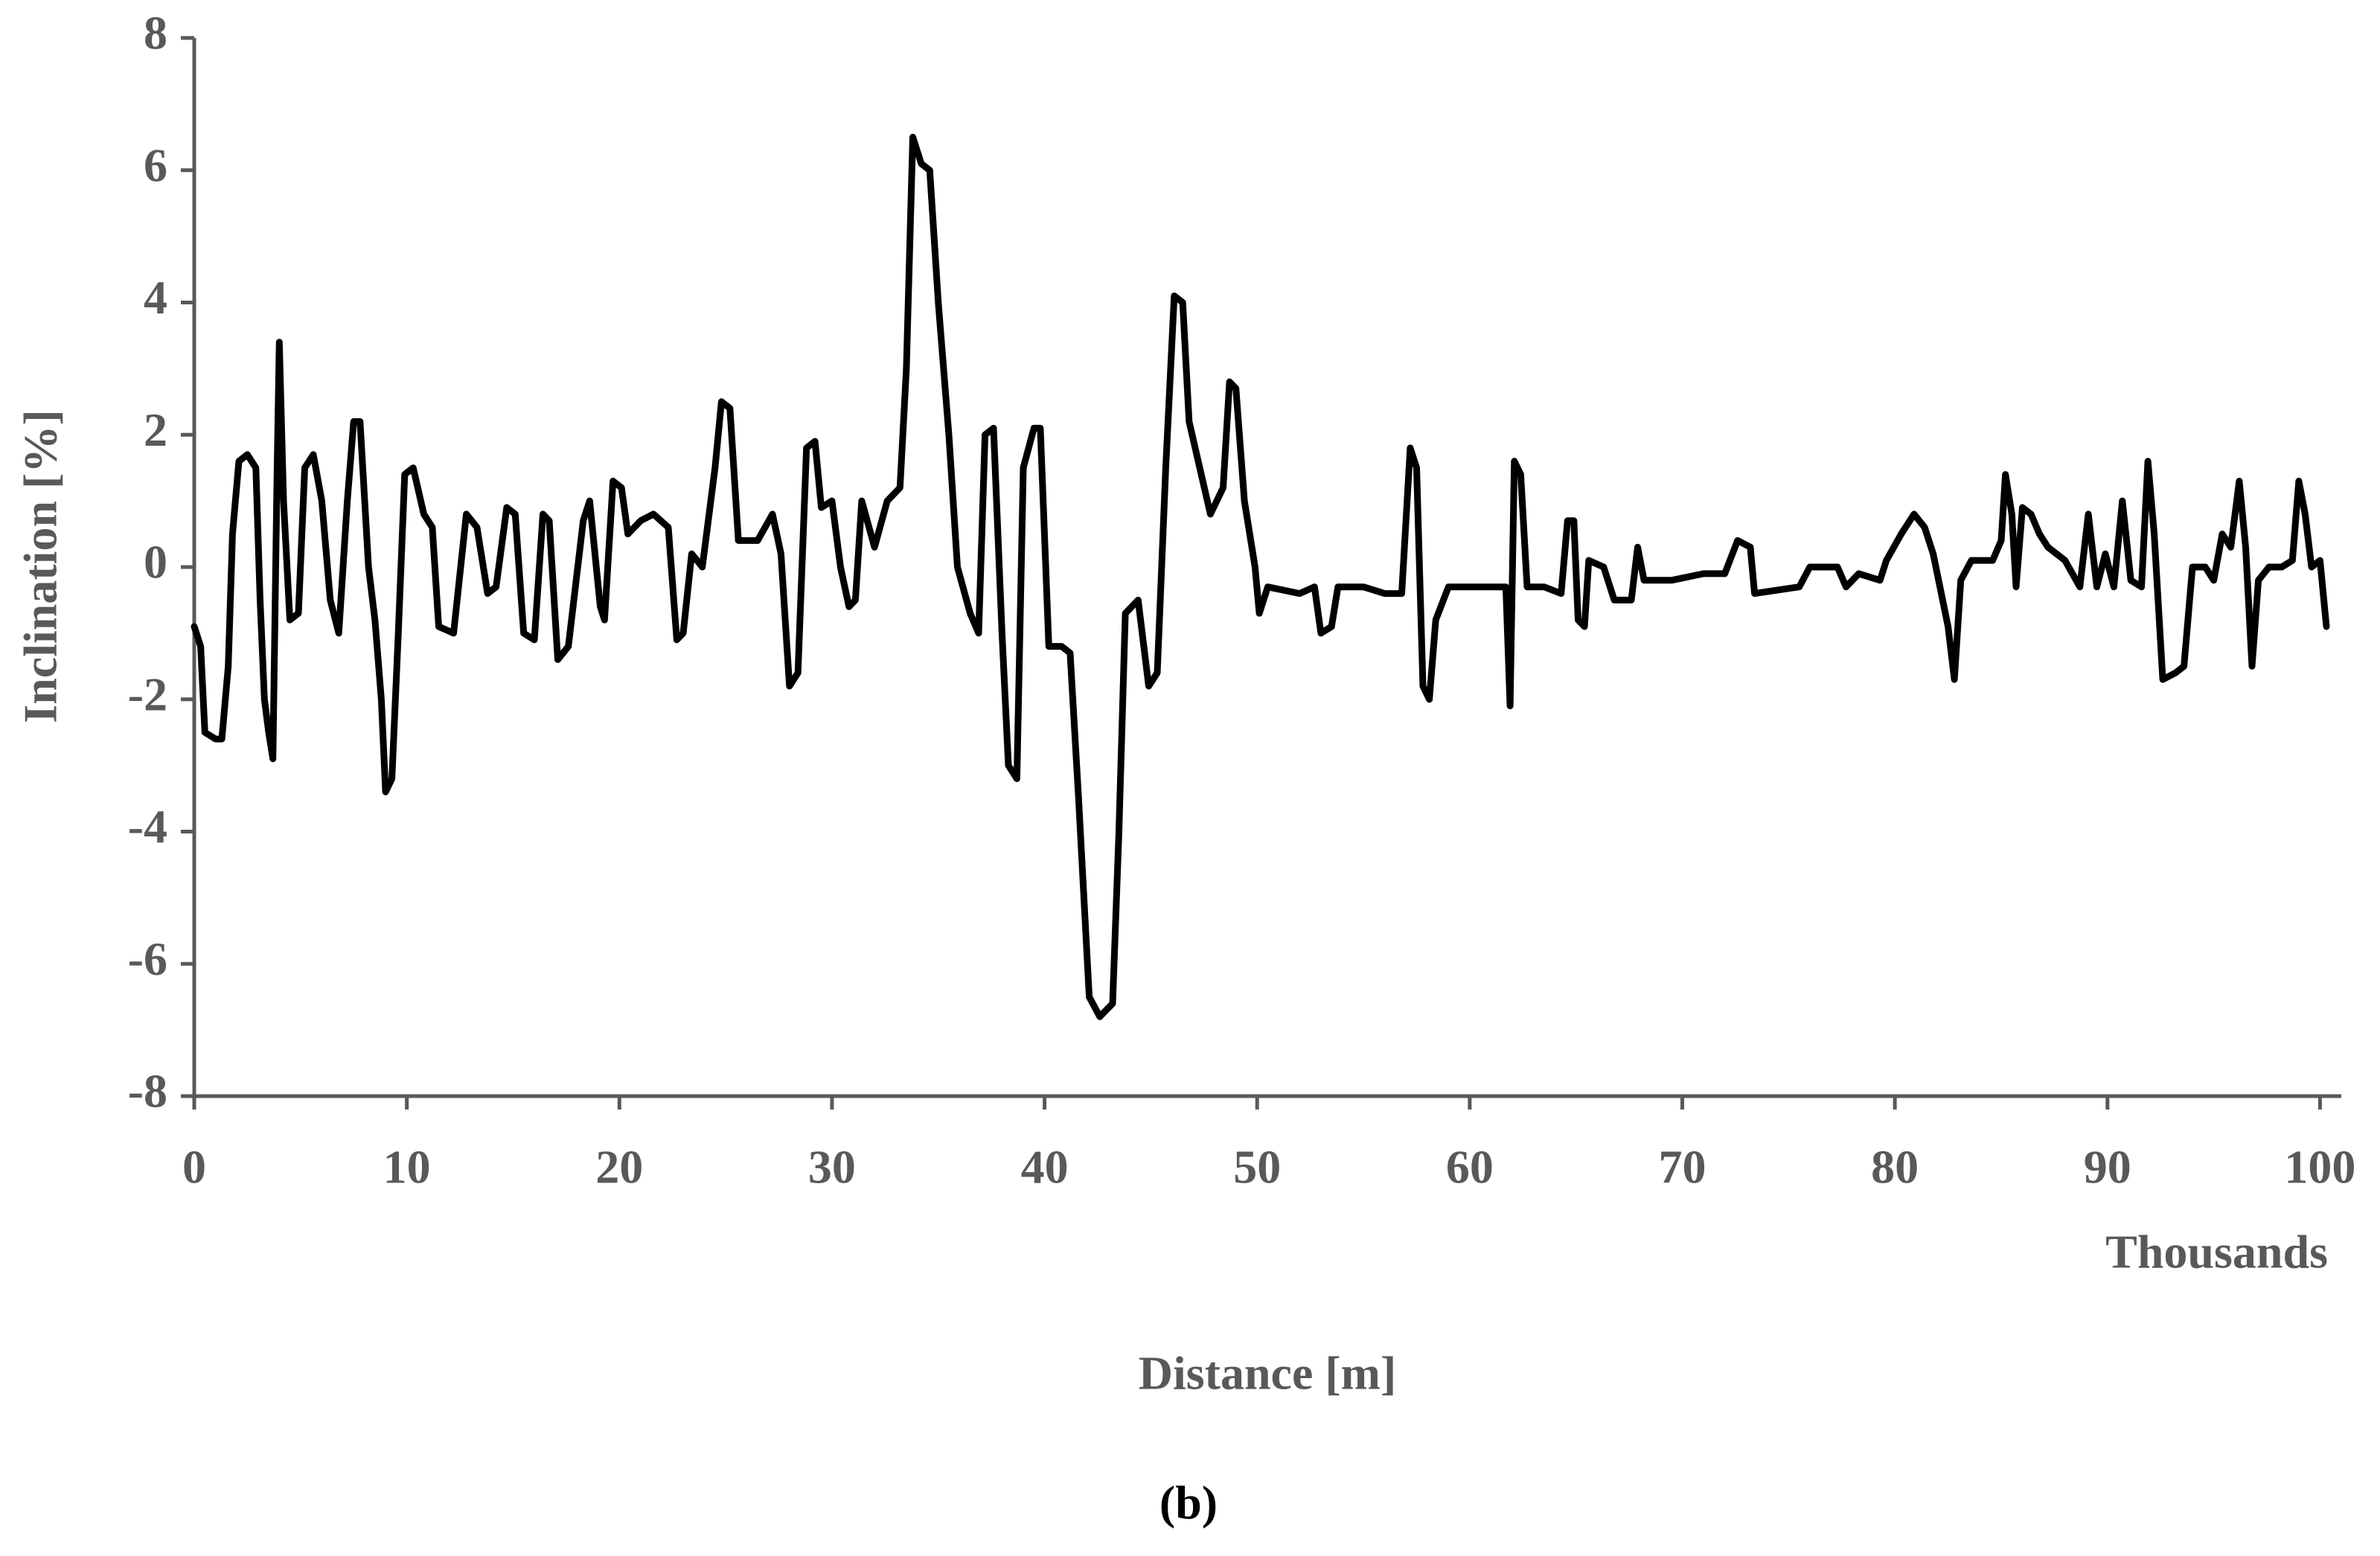  Describe the element at coordinates (2319, 1167) in the screenshot. I see `x-tick-label: 100` at that location.